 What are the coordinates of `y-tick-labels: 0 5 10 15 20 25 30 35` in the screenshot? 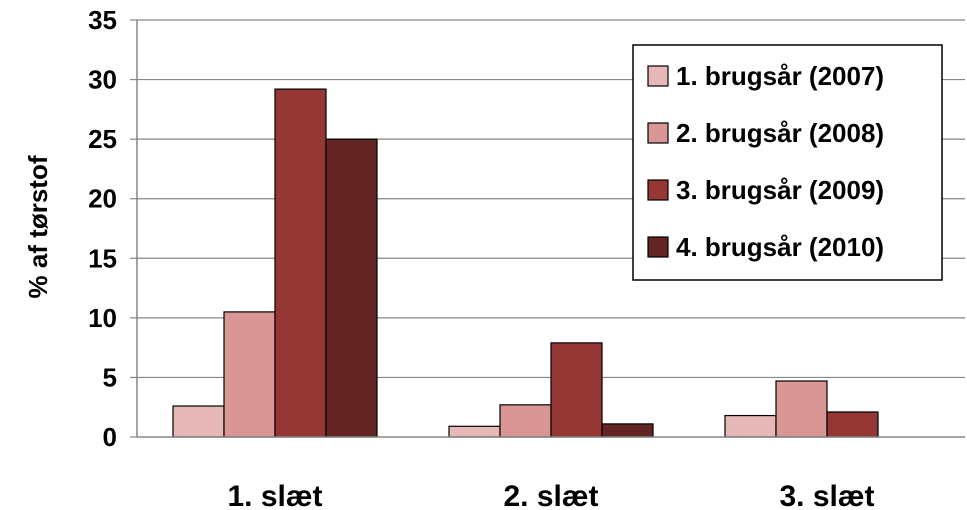 It's located at (102, 228).